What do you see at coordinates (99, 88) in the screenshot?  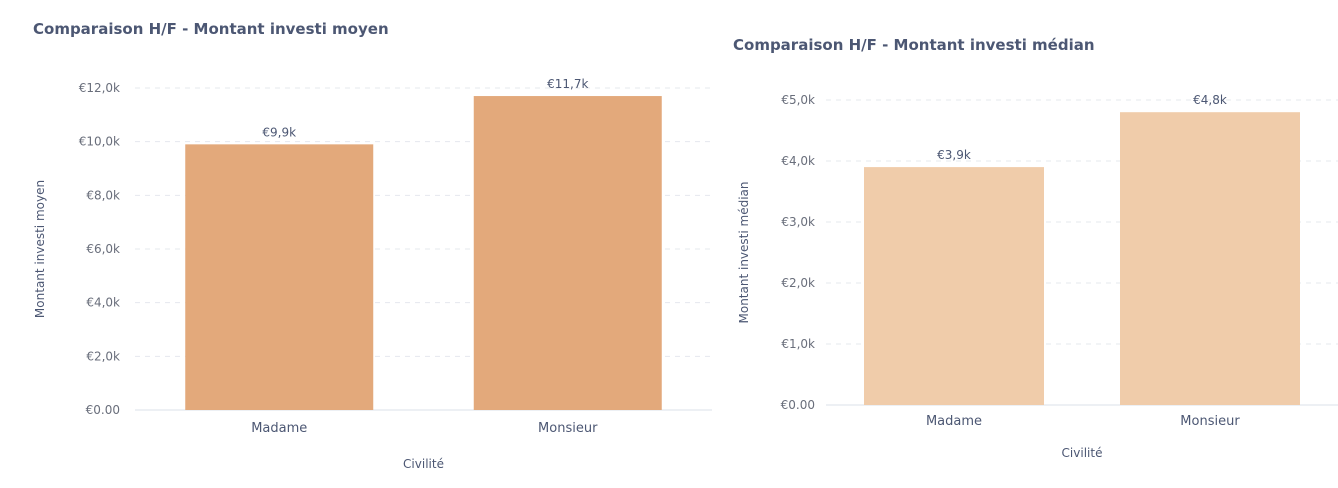 I see `y-tick-label: €12,0k` at bounding box center [99, 88].